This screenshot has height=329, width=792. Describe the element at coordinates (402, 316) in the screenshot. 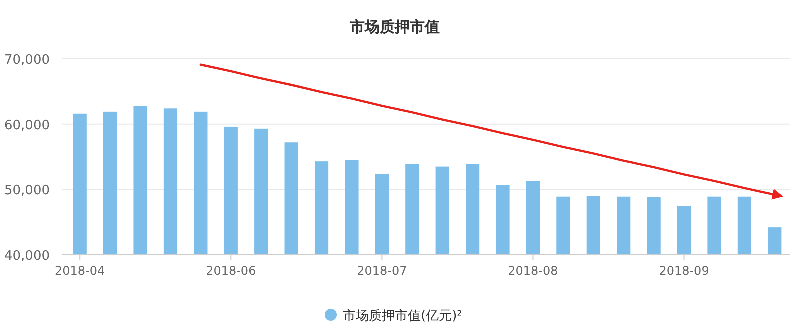

I see `legend-label: 市场质押市值(亿元)²` at that location.